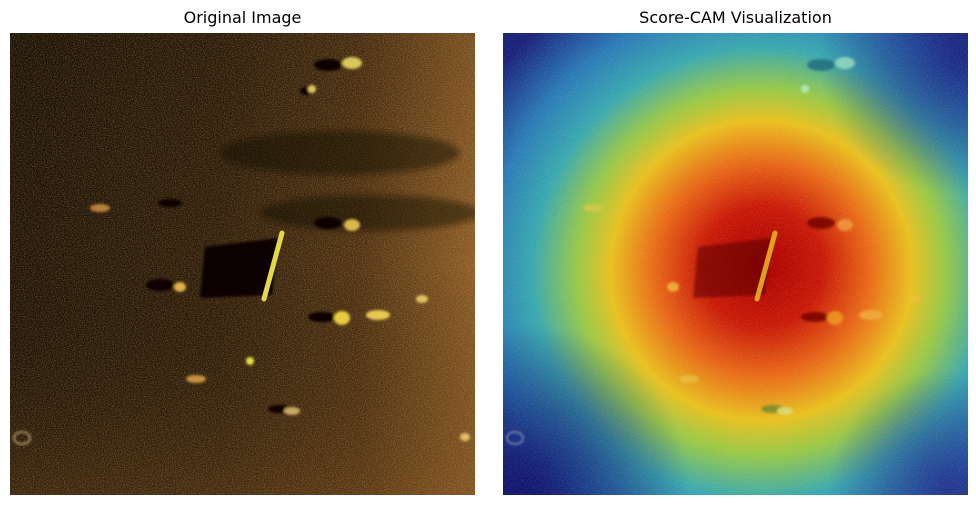  I want to click on score-cam-title: Score-CAM Visualization, so click(735, 17).